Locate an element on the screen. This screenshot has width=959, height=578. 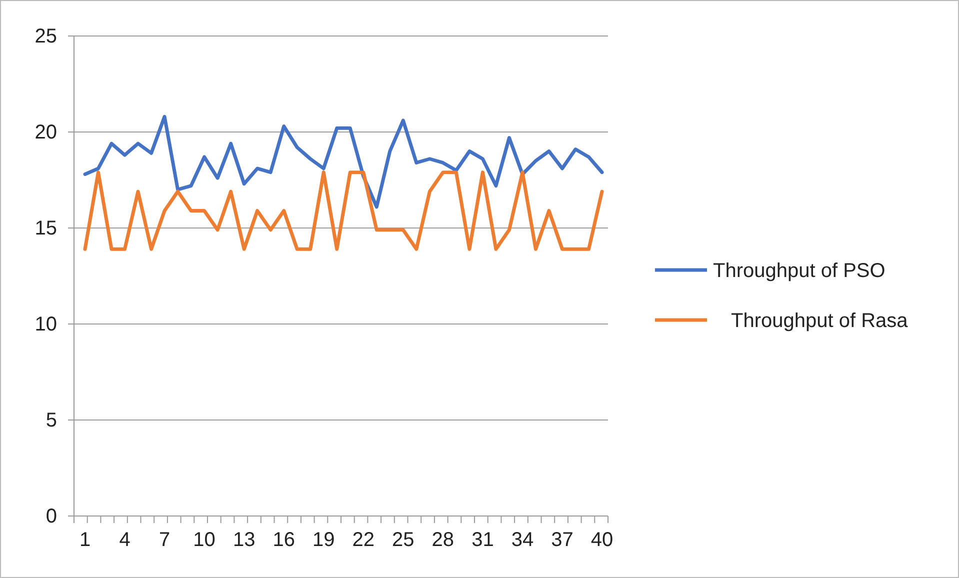
x-tick-label: 13 is located at coordinates (244, 540).